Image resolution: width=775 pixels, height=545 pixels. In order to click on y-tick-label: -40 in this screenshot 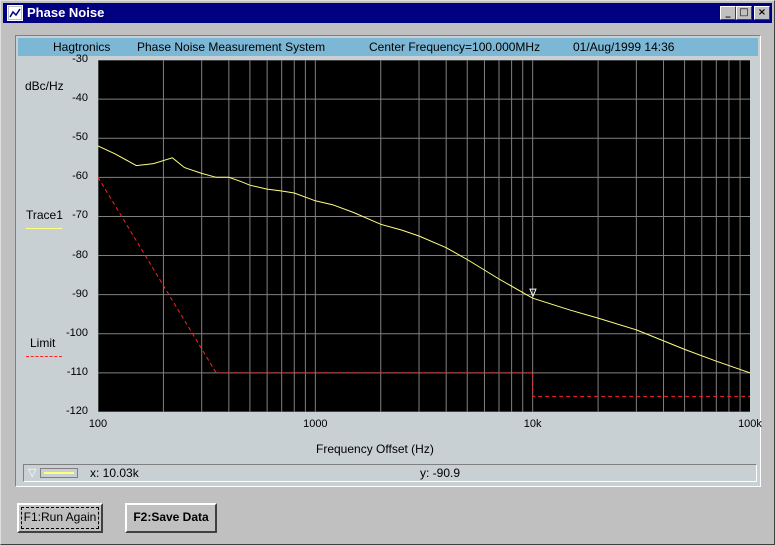, I will do `click(80, 98)`.